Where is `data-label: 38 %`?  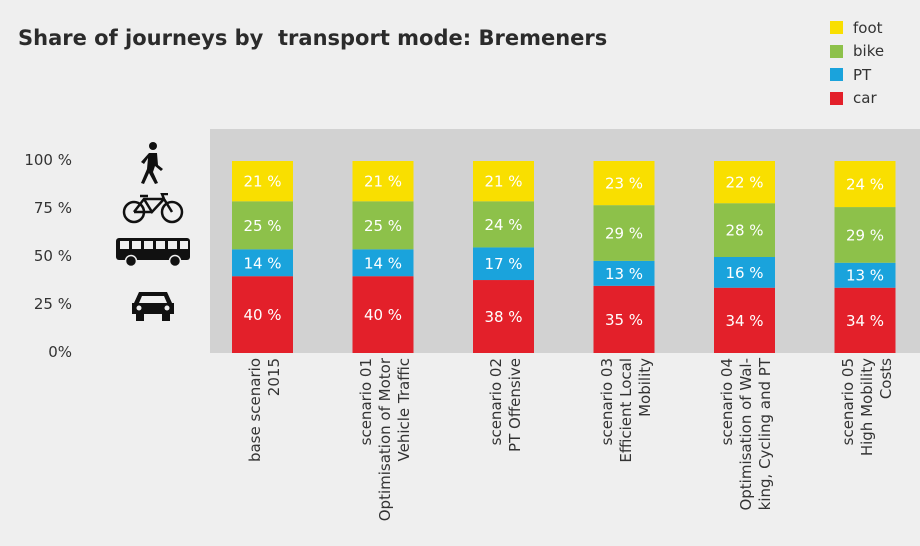 data-label: 38 % is located at coordinates (503, 317).